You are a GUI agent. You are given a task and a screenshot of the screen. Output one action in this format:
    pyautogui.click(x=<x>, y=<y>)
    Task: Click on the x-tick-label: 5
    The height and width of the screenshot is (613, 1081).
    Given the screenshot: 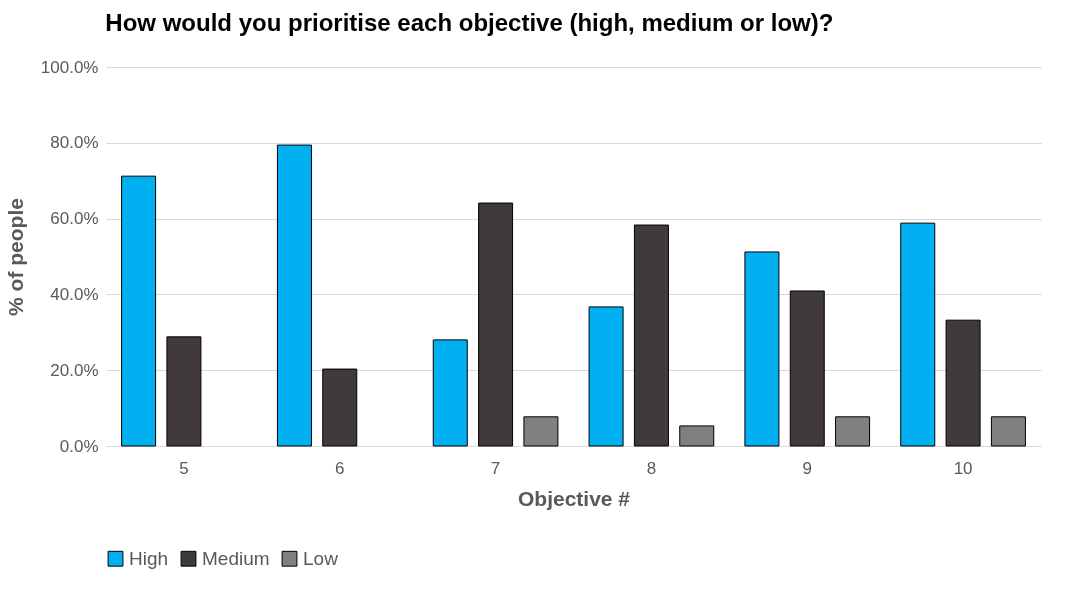 What is the action you would take?
    pyautogui.click(x=184, y=468)
    